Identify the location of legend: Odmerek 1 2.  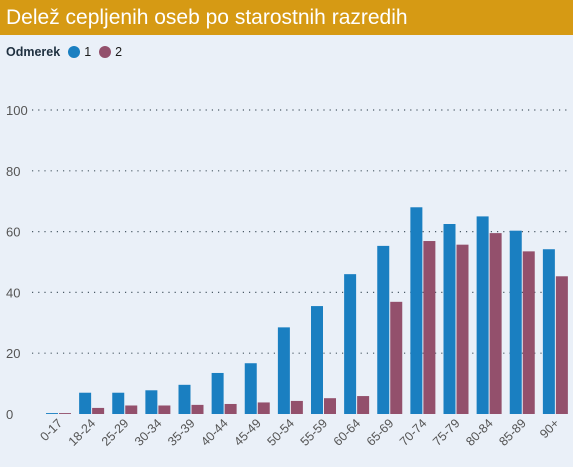
(68, 52).